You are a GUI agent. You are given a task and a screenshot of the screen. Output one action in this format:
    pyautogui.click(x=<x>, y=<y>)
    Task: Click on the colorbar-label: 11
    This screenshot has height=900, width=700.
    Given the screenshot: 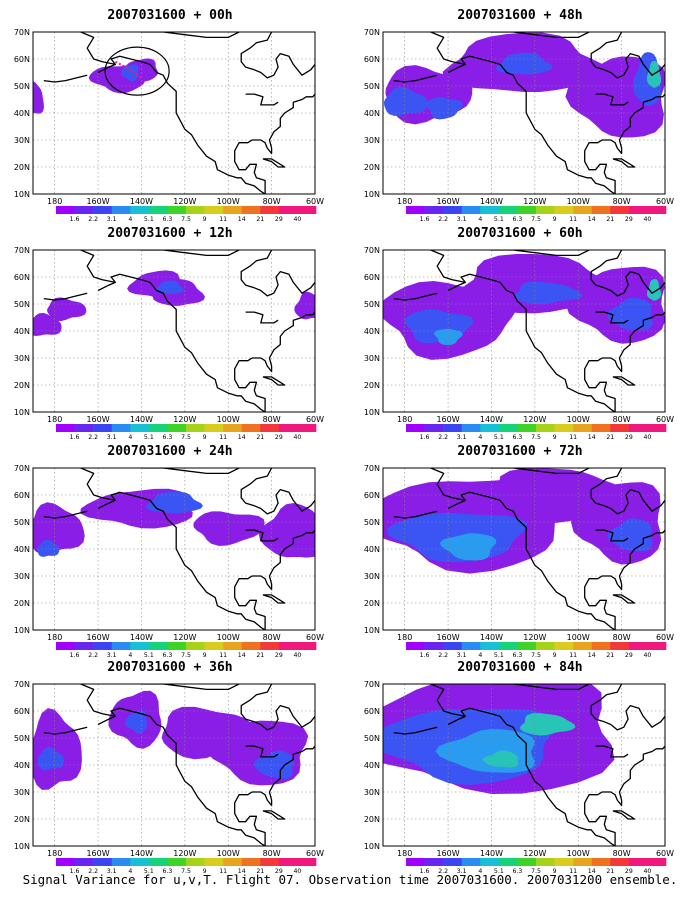 What is the action you would take?
    pyautogui.click(x=573, y=219)
    